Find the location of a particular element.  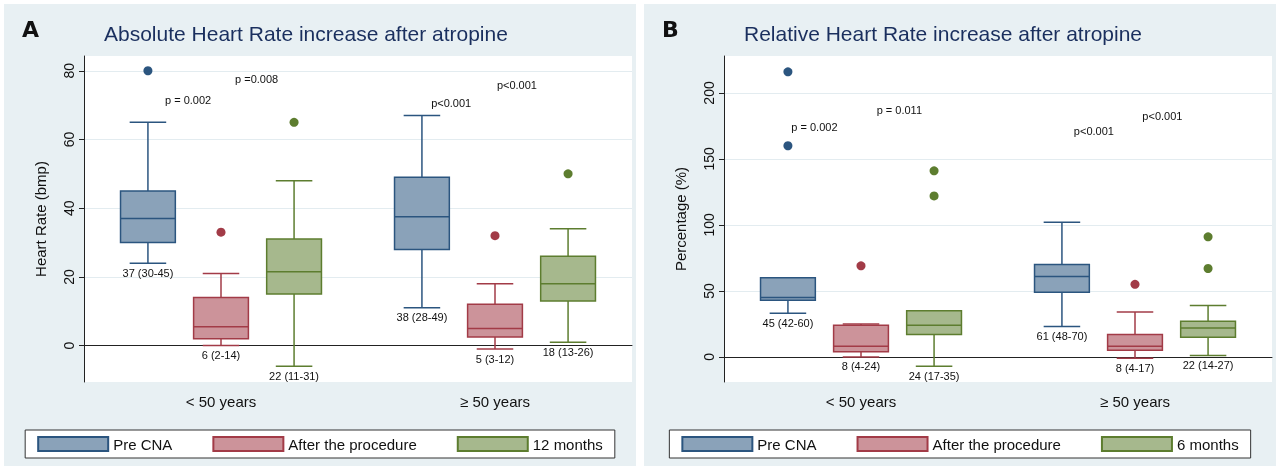

legend-label: 6 months is located at coordinates (1207, 444).